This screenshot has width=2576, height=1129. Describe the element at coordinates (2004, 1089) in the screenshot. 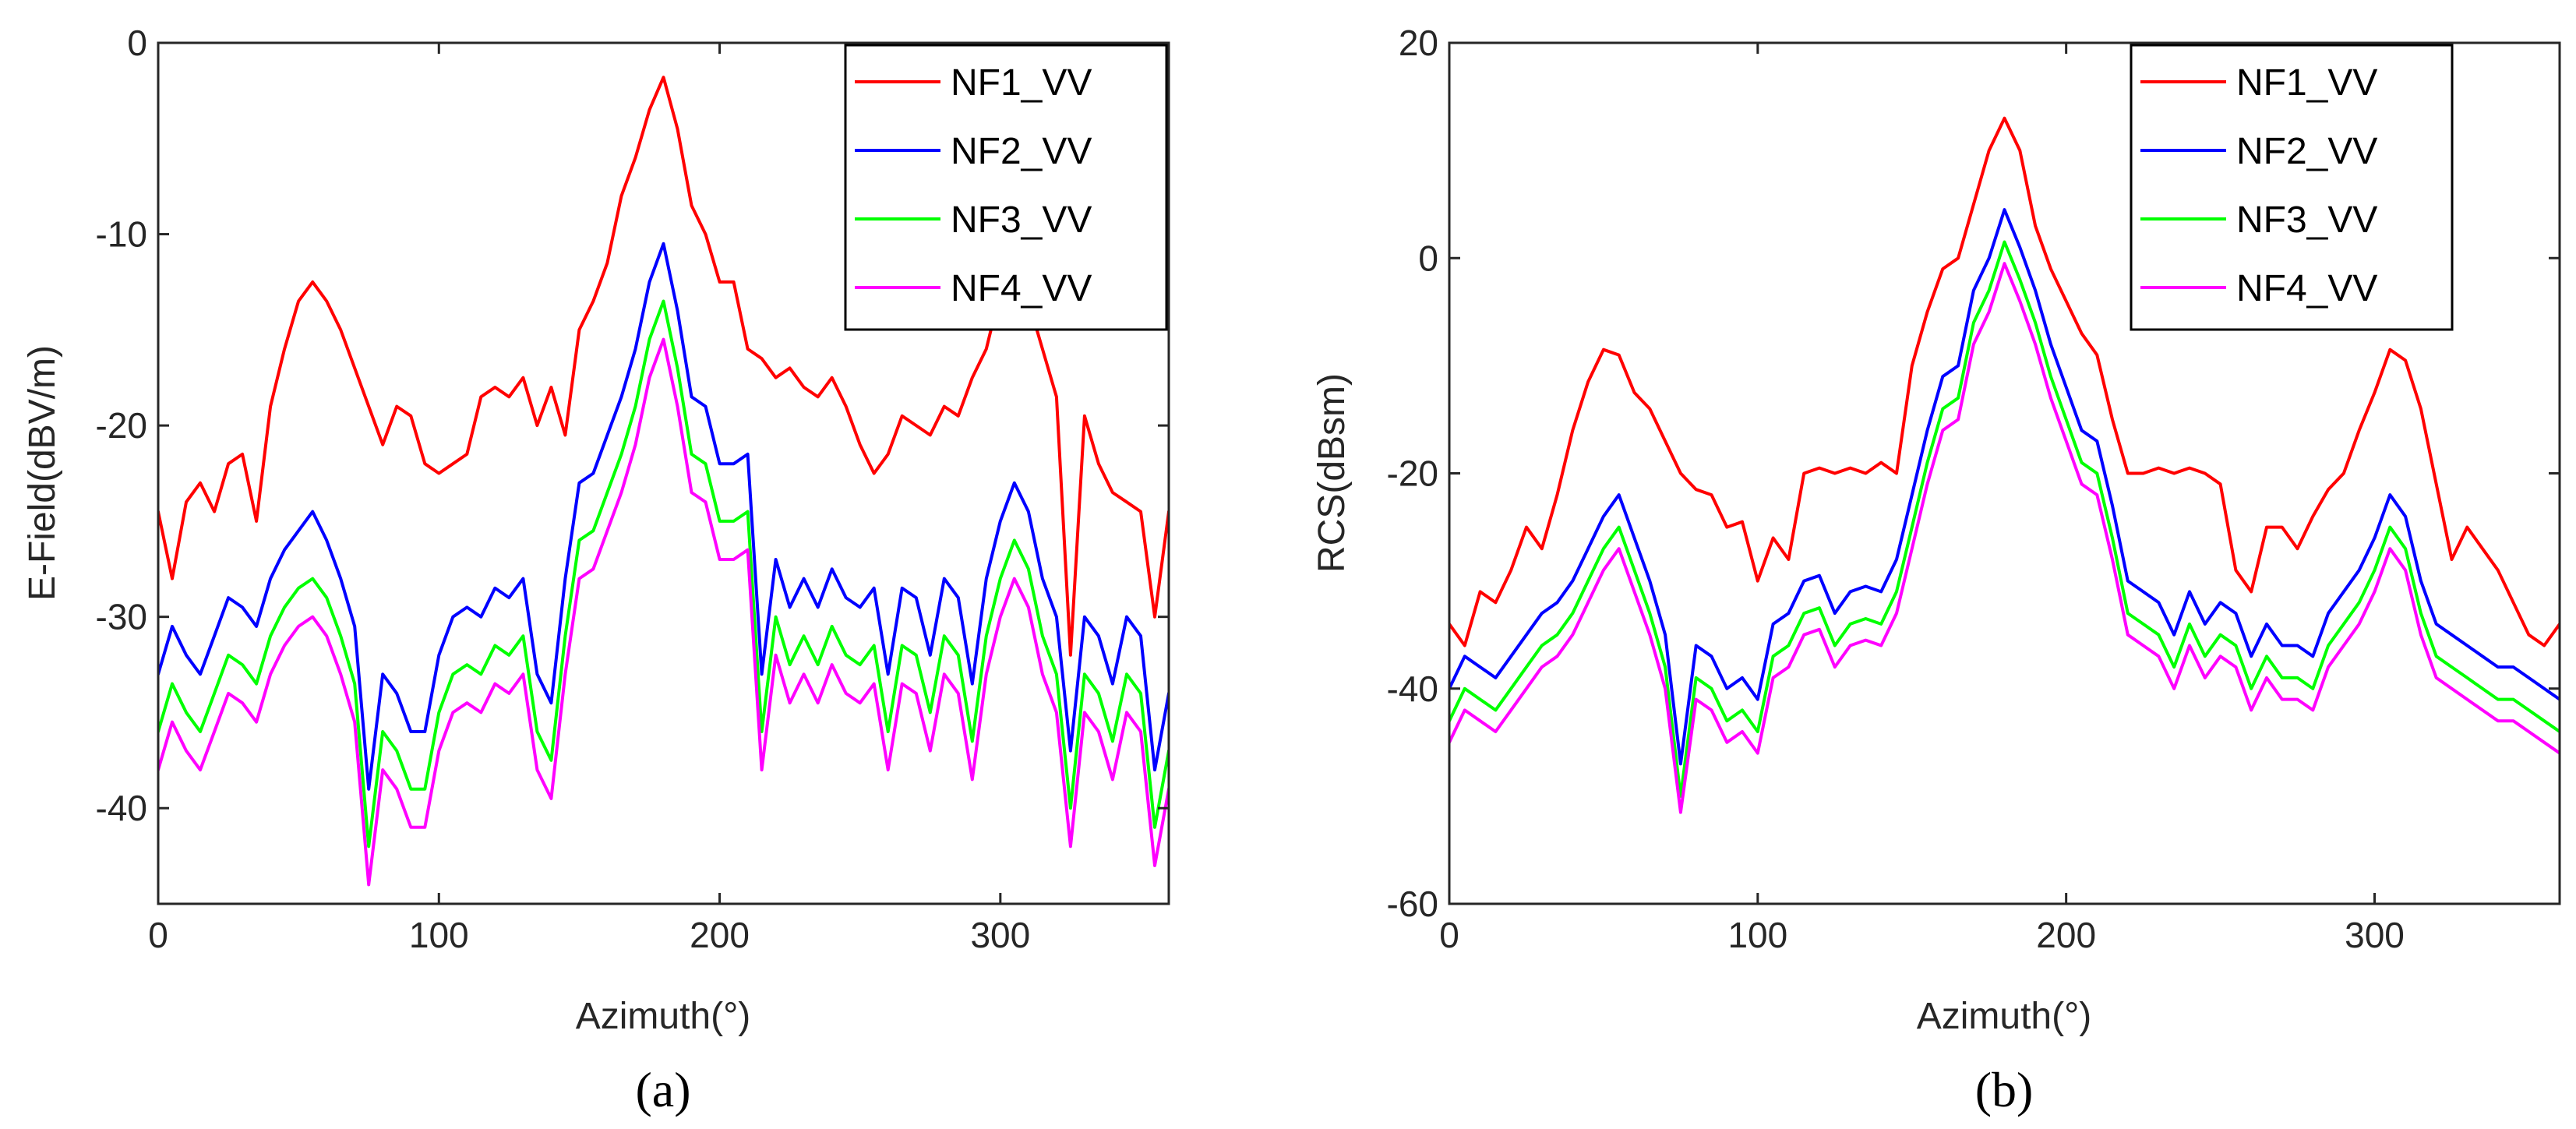

I see `panel-caption-b: (b)` at that location.